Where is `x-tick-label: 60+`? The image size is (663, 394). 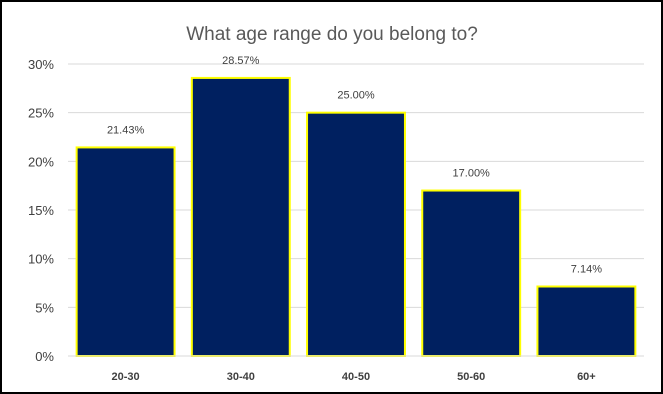 x-tick-label: 60+ is located at coordinates (586, 377).